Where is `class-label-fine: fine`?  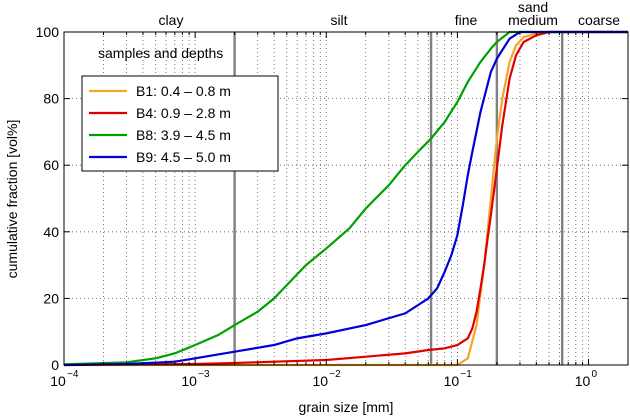
class-label-fine: fine is located at coordinates (466, 20).